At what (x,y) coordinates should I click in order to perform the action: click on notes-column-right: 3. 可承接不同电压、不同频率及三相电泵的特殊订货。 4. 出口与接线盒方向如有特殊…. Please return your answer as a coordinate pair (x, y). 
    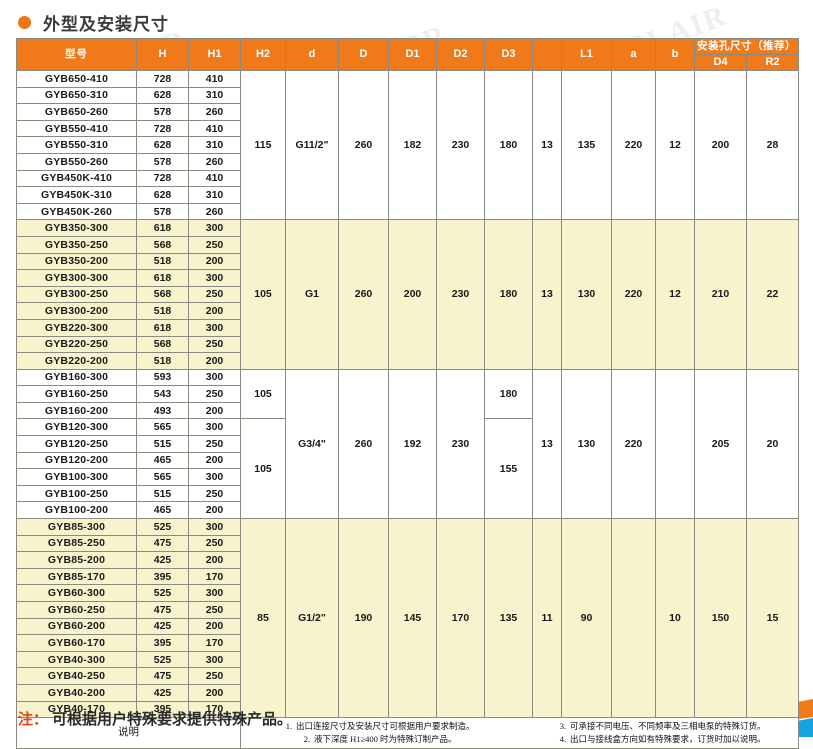
    Looking at the image, I should click on (661, 733).